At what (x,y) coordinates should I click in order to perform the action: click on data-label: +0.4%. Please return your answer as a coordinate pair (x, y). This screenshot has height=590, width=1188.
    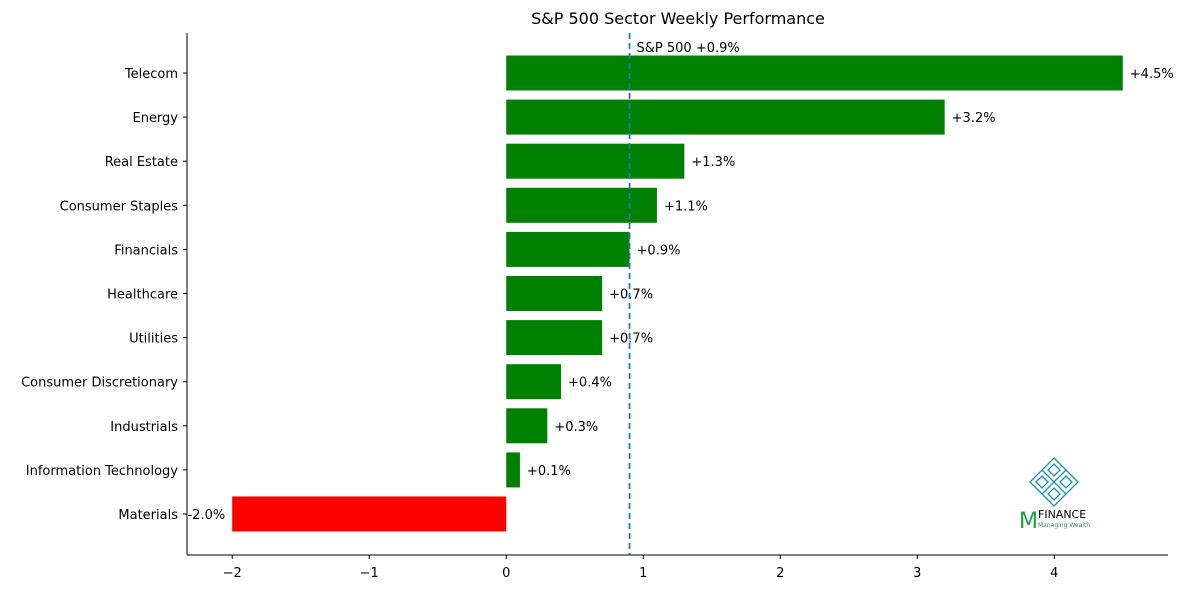
    Looking at the image, I should click on (590, 383).